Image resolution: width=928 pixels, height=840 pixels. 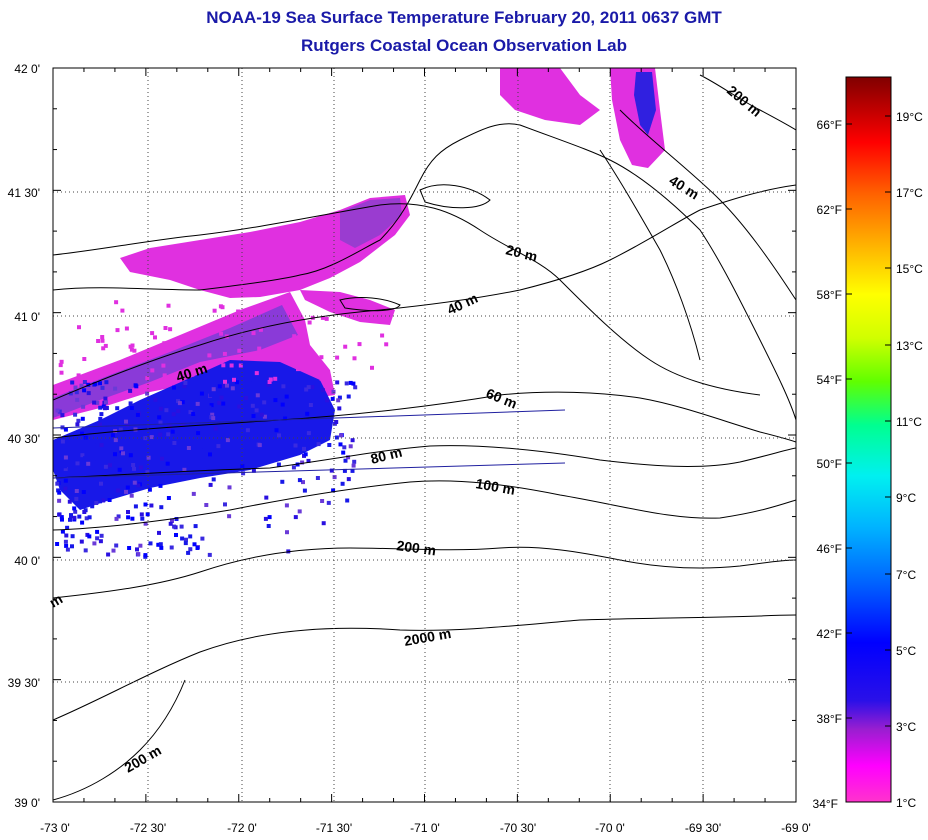 I want to click on contour-80m, so click(x=424, y=462).